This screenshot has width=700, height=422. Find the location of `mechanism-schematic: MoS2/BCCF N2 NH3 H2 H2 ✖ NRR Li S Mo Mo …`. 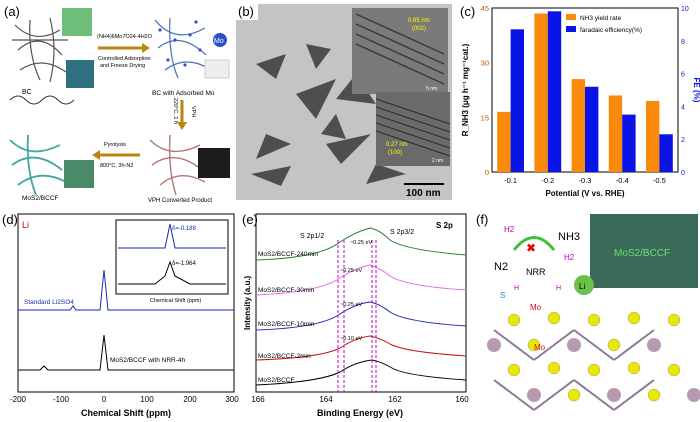

mechanism-schematic: MoS2/BCCF N2 NH3 H2 H2 ✖ NRR Li S Mo Mo … is located at coordinates (593, 312).